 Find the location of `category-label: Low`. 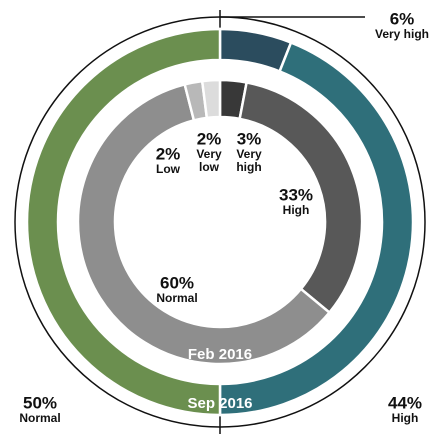

category-label: Low is located at coordinates (168, 169).